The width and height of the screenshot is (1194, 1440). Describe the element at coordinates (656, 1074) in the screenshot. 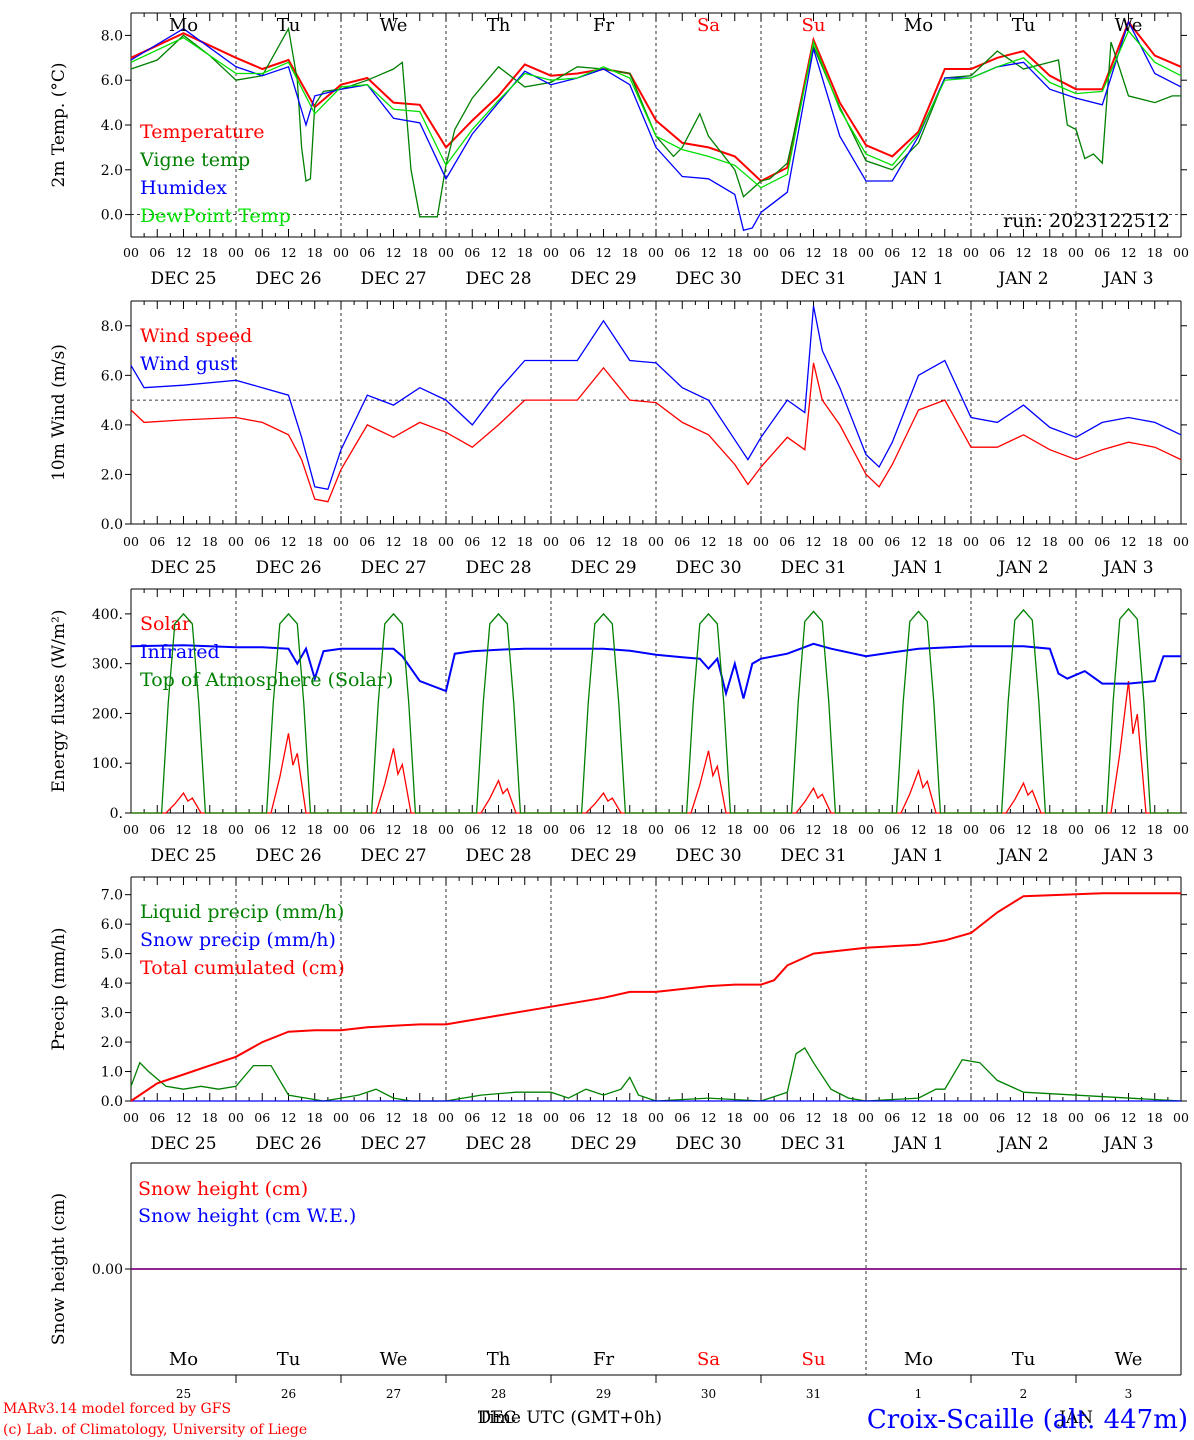

I see `series-liquid-precip-mm-h-` at that location.